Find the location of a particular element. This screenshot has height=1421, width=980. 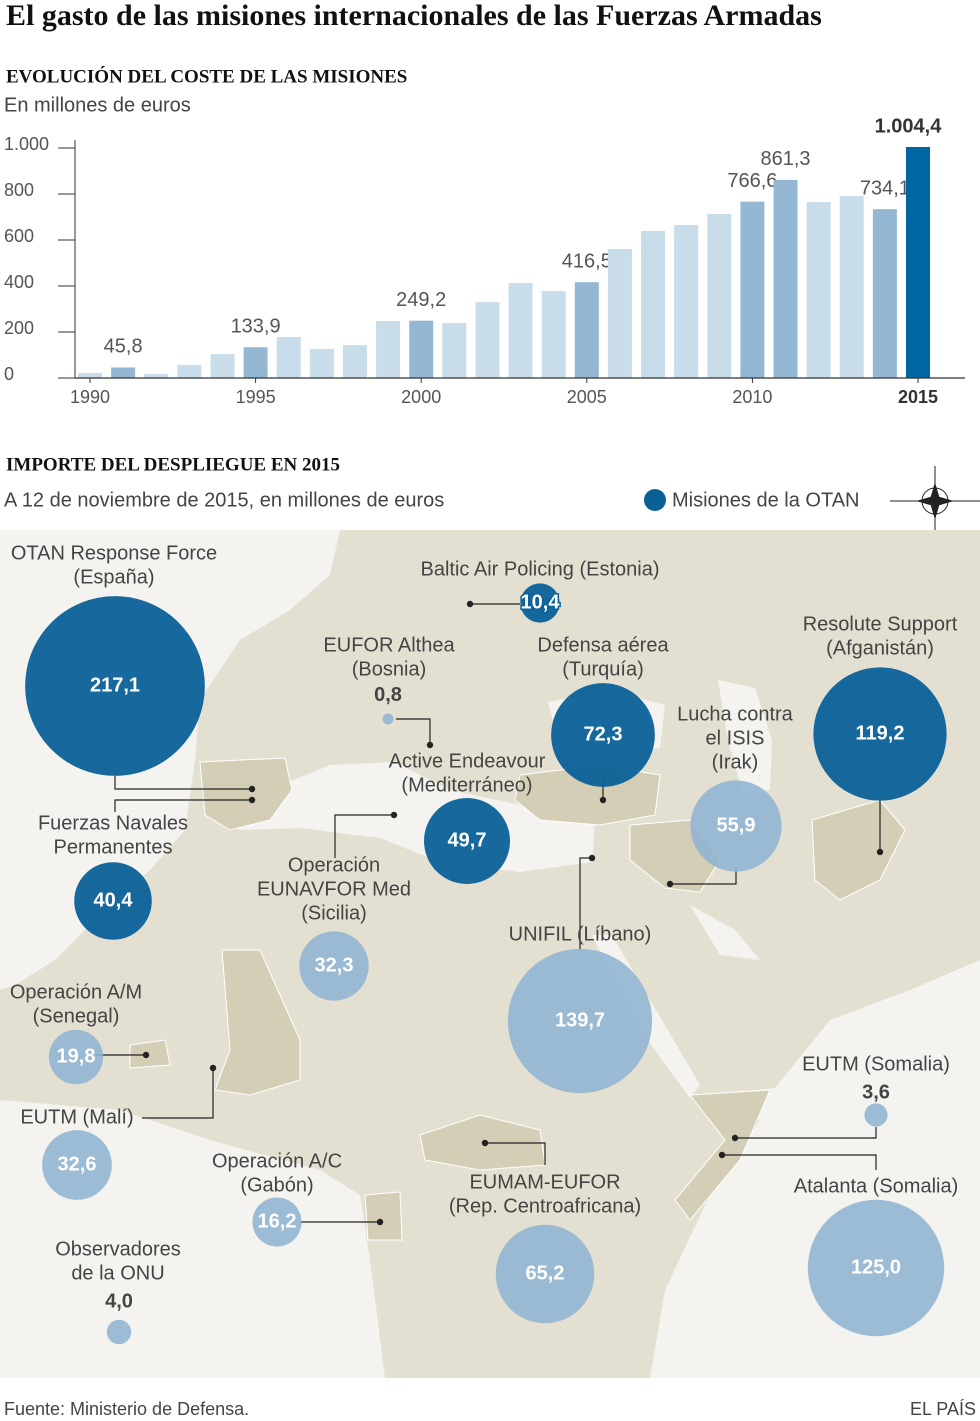

bubble-name: (Turquía) is located at coordinates (603, 669).